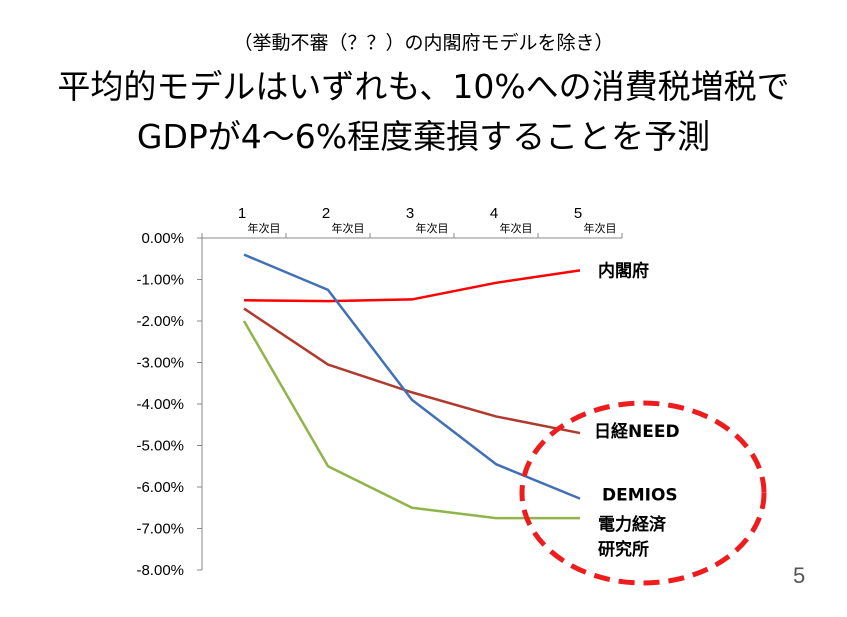  What do you see at coordinates (160, 570) in the screenshot?
I see `y-tick-label: -8.00%` at bounding box center [160, 570].